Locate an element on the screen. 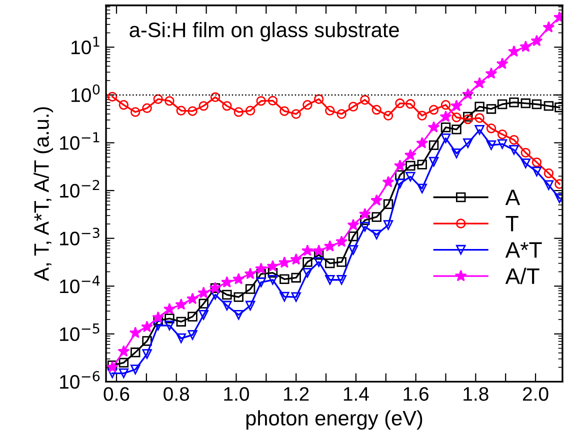  x-tick-label: 0.6 is located at coordinates (117, 394).